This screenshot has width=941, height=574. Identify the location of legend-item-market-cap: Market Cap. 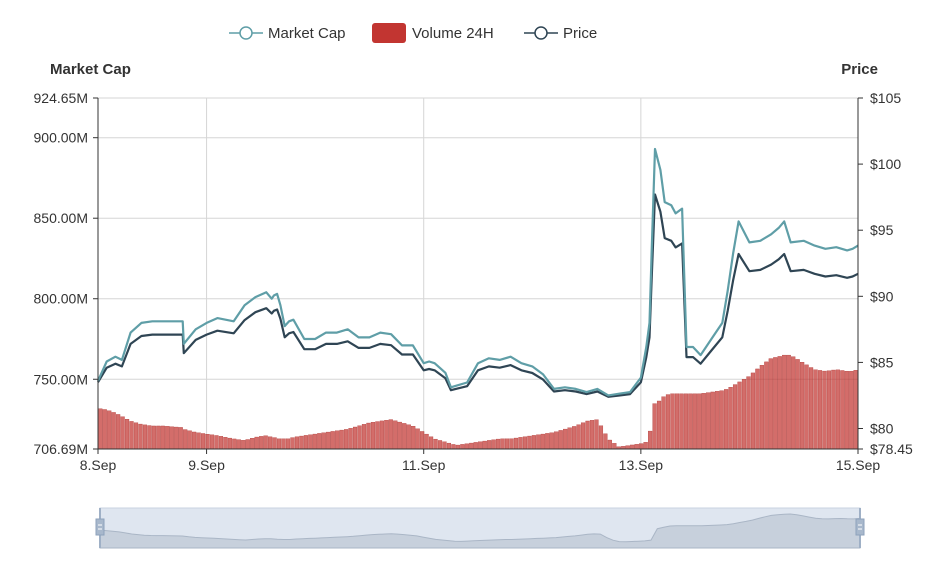
(287, 33).